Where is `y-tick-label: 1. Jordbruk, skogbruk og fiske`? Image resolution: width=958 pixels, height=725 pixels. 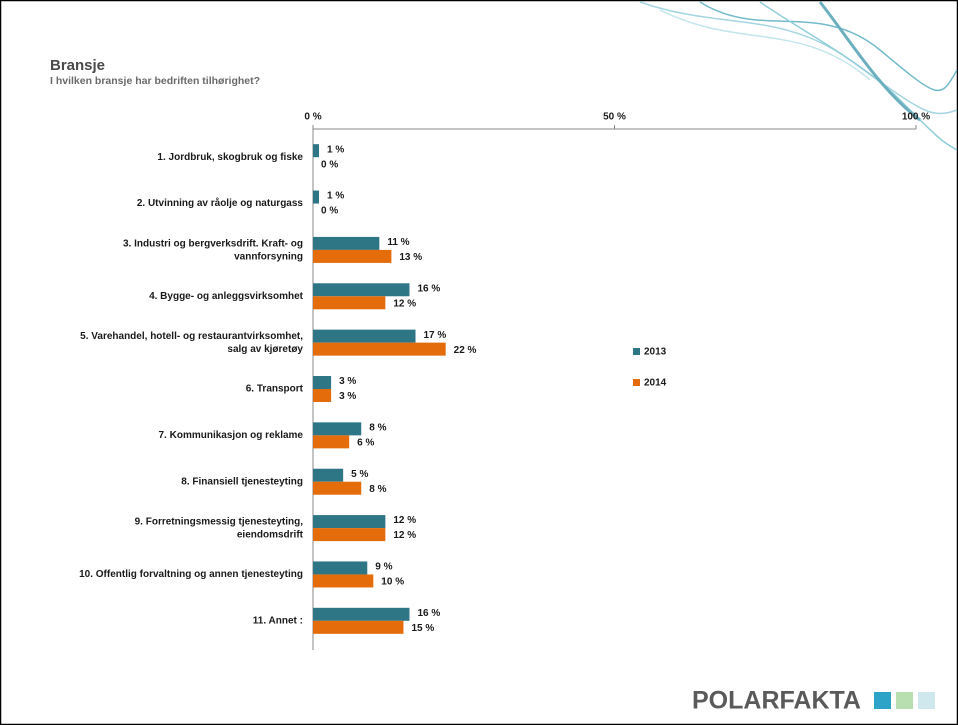
y-tick-label: 1. Jordbruk, skogbruk og fiske is located at coordinates (230, 157).